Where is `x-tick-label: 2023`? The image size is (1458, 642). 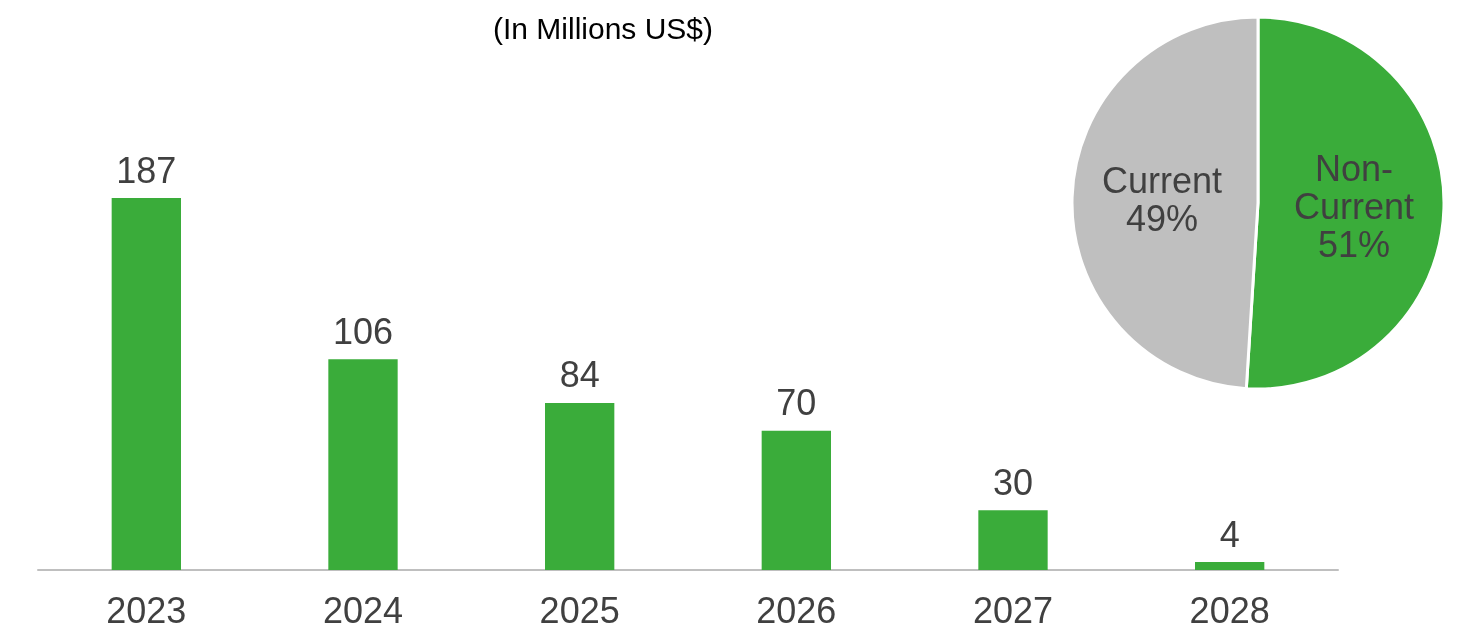
x-tick-label: 2023 is located at coordinates (146, 610).